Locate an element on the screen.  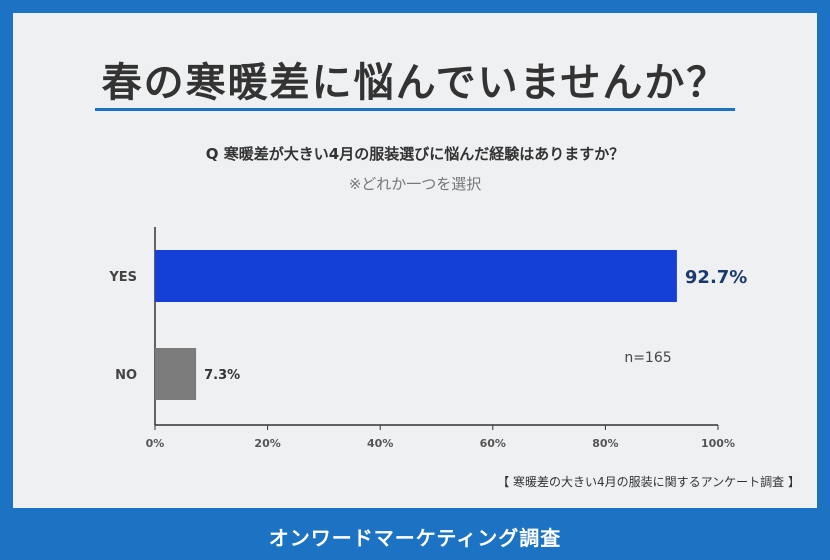
x-tick-label: 0% is located at coordinates (155, 443).